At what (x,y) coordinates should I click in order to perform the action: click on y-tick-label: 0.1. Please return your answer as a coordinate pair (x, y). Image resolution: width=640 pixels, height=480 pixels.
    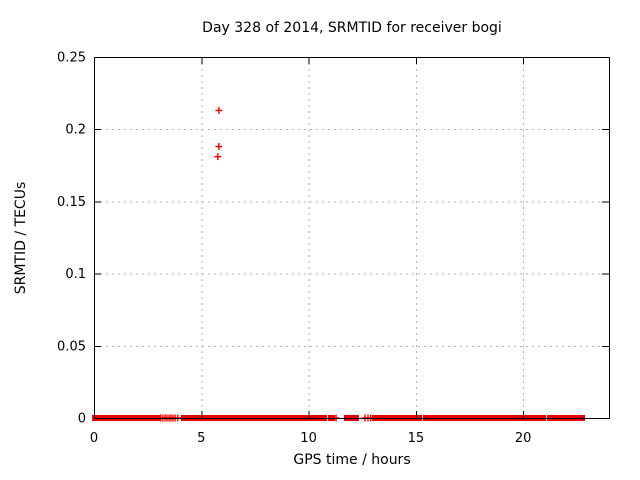
    Looking at the image, I should click on (75, 274).